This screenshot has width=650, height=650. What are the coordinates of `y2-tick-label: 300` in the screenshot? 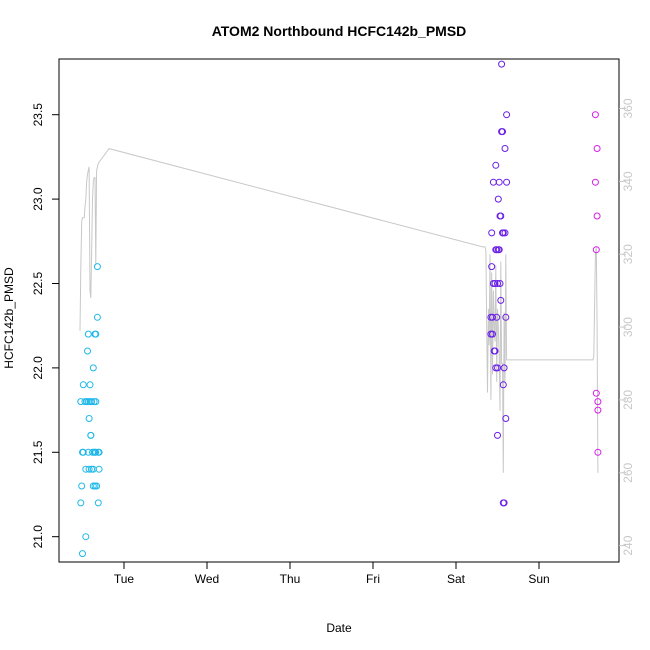 It's located at (628, 327).